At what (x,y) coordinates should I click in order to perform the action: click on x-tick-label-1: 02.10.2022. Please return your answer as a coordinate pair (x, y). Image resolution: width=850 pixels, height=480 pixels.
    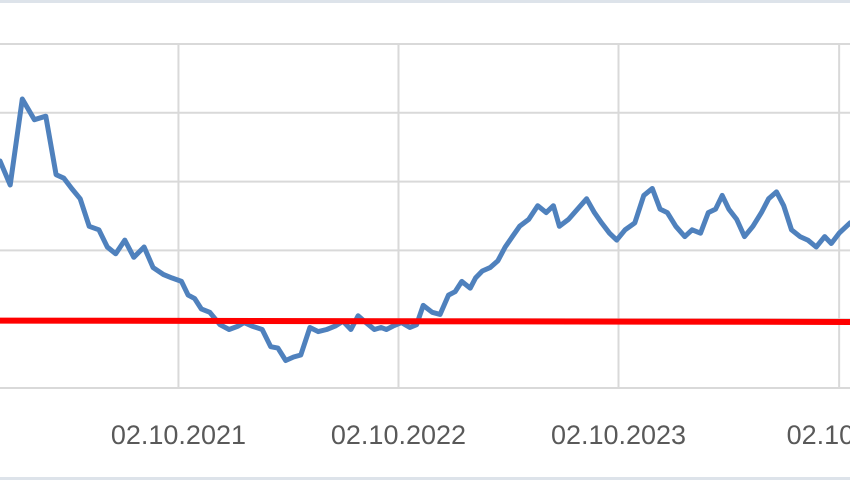
    Looking at the image, I should click on (398, 435).